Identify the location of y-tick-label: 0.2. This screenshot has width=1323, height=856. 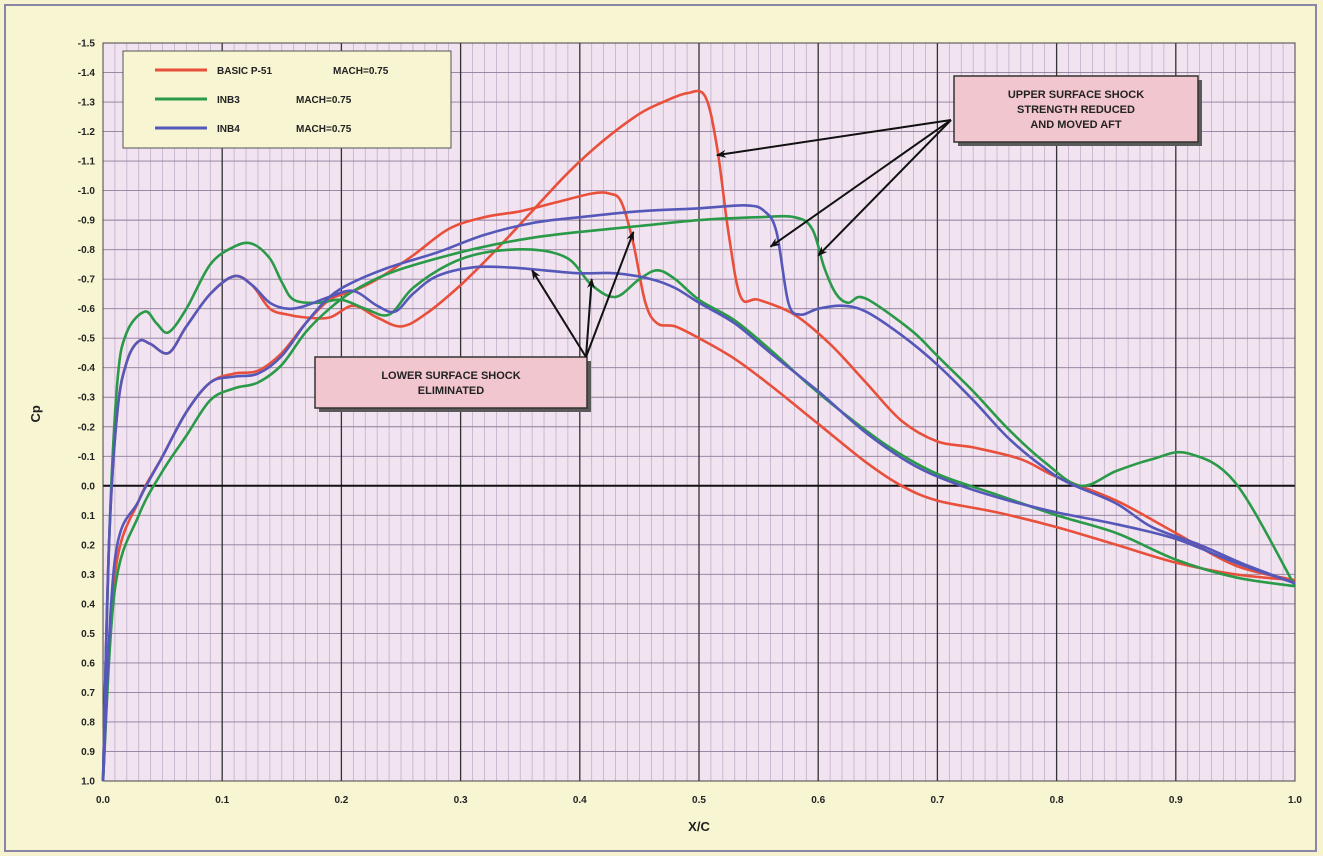
(88, 545).